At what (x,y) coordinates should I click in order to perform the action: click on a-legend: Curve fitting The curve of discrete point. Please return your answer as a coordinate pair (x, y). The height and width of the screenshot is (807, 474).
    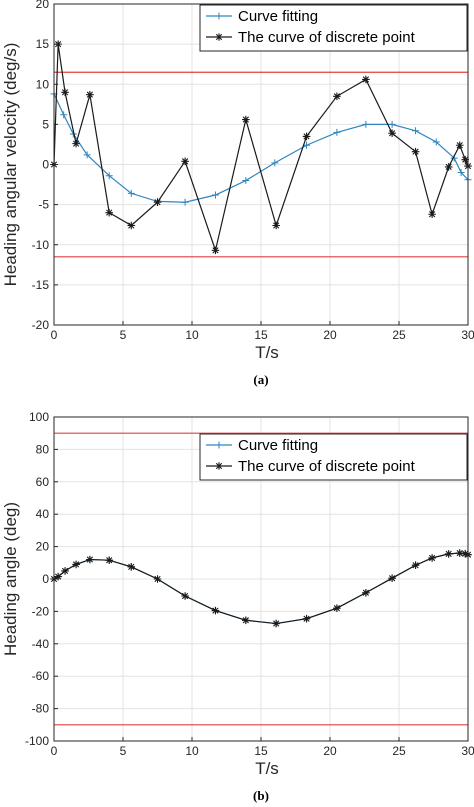
    Looking at the image, I should click on (333, 28).